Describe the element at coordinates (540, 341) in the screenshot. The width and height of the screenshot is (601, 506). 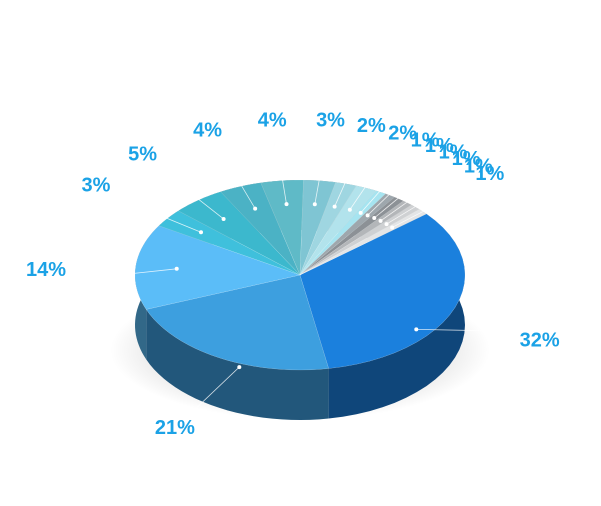
I see `value-label: 32%` at that location.